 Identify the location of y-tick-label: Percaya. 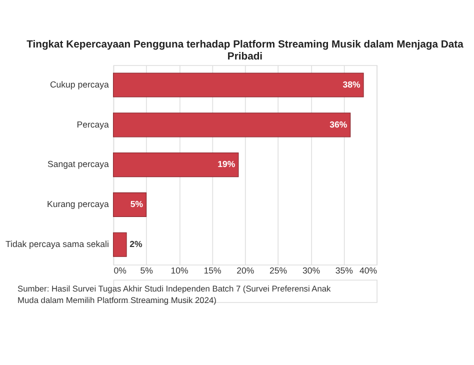
(93, 124).